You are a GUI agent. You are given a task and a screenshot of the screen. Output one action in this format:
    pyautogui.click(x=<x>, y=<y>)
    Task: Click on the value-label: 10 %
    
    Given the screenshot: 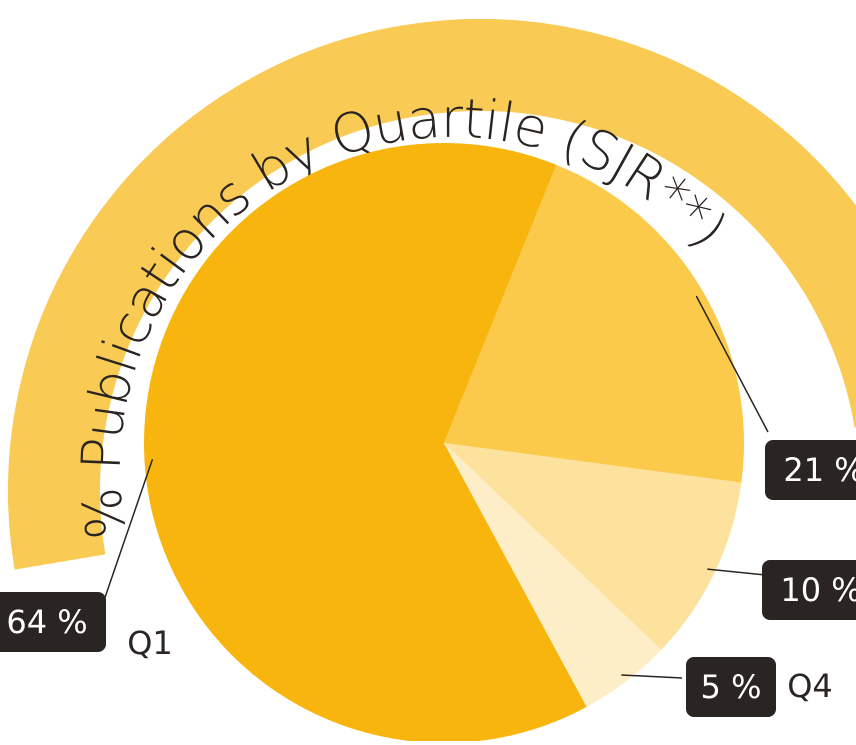 What is the action you would take?
    pyautogui.click(x=818, y=590)
    